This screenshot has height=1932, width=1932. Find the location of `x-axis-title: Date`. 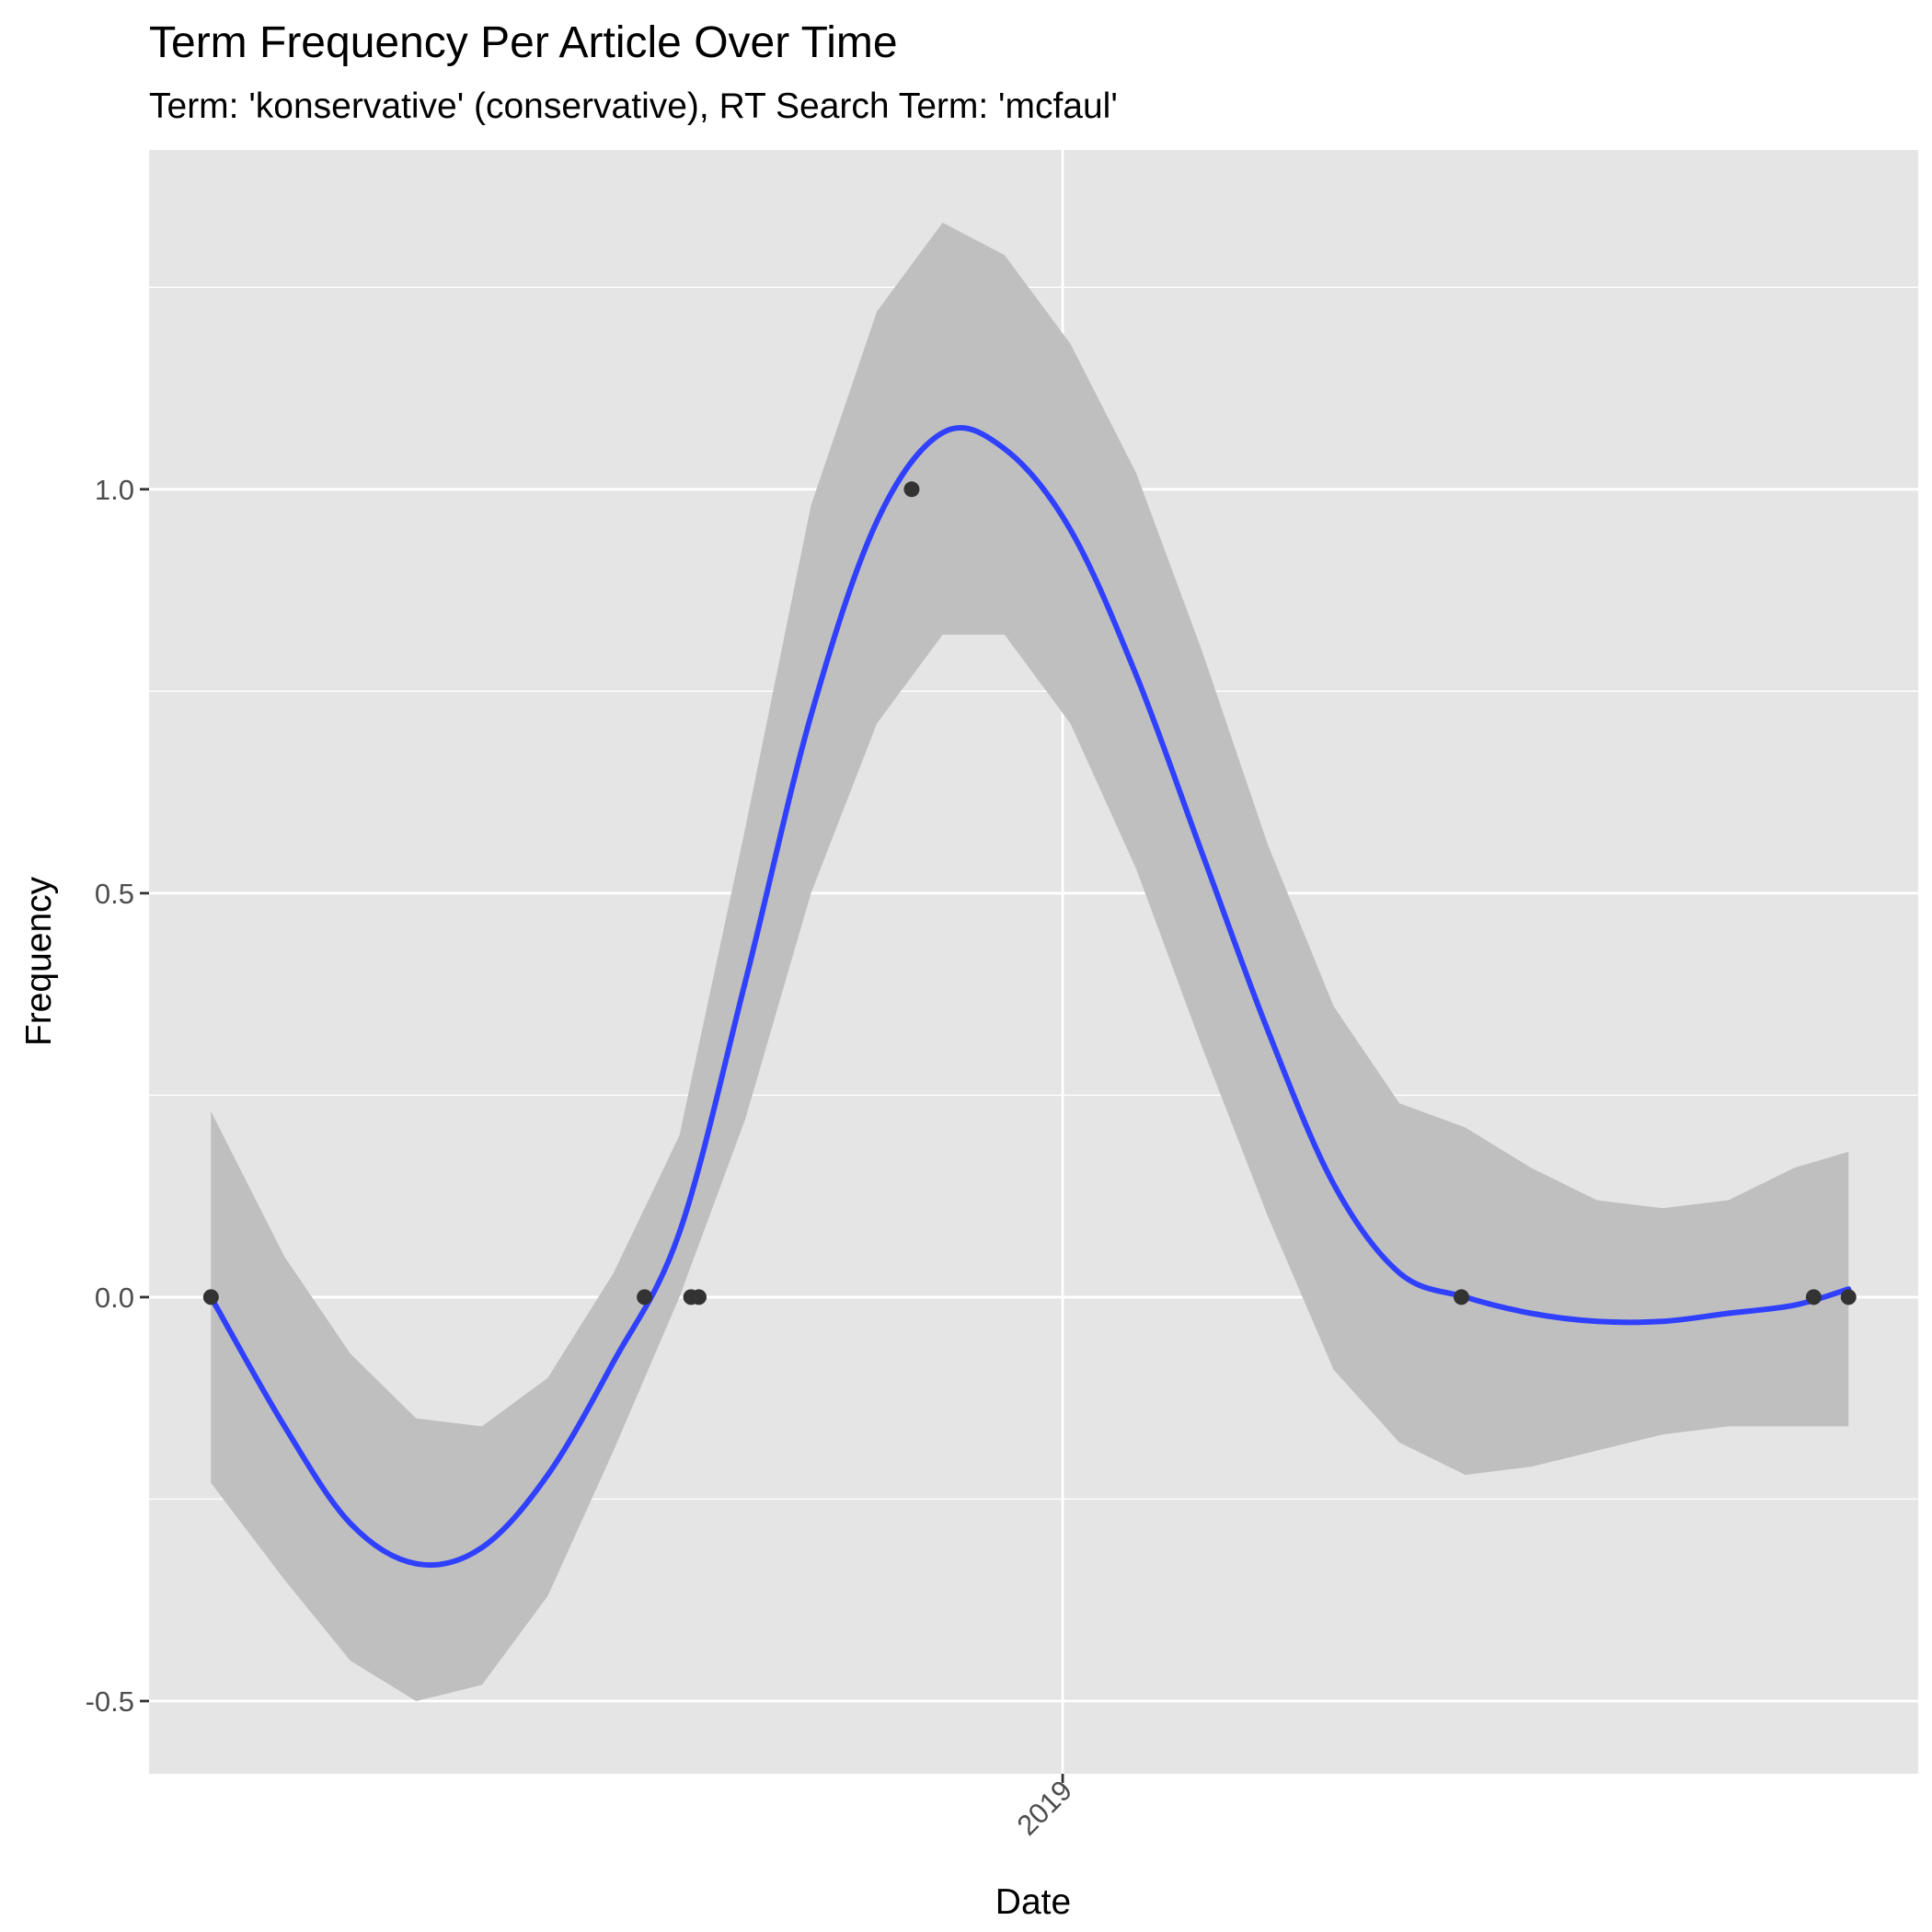

x-axis-title: Date is located at coordinates (1033, 1902).